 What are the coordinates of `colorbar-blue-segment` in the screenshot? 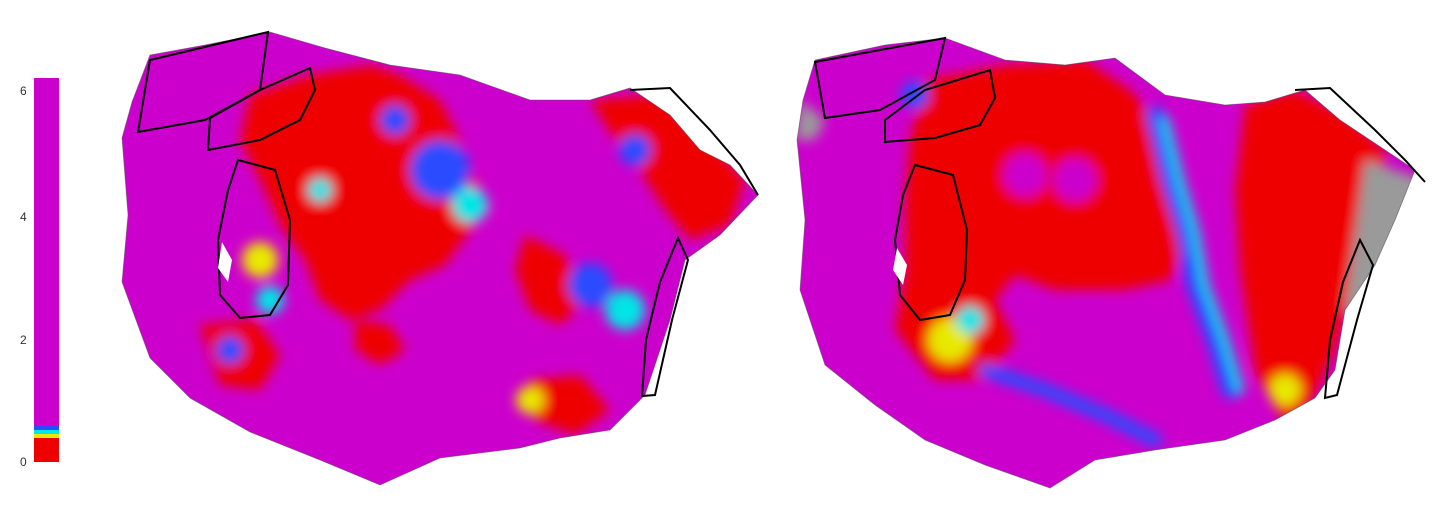 It's located at (46, 427).